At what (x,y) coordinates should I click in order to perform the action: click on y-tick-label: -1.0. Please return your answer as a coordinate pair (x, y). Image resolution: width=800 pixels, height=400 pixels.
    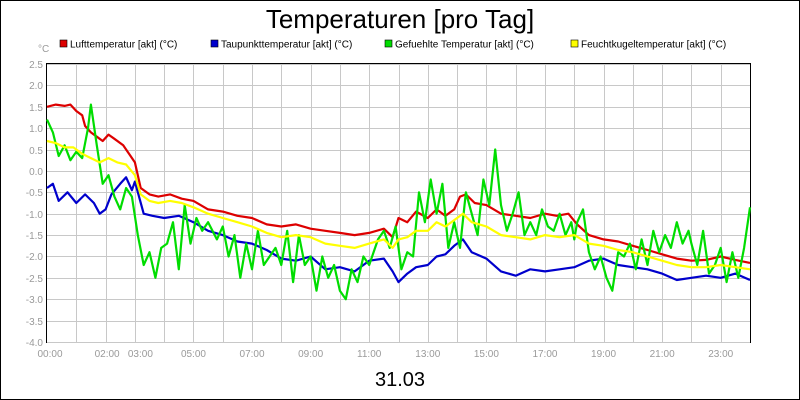
    Looking at the image, I should click on (35, 215).